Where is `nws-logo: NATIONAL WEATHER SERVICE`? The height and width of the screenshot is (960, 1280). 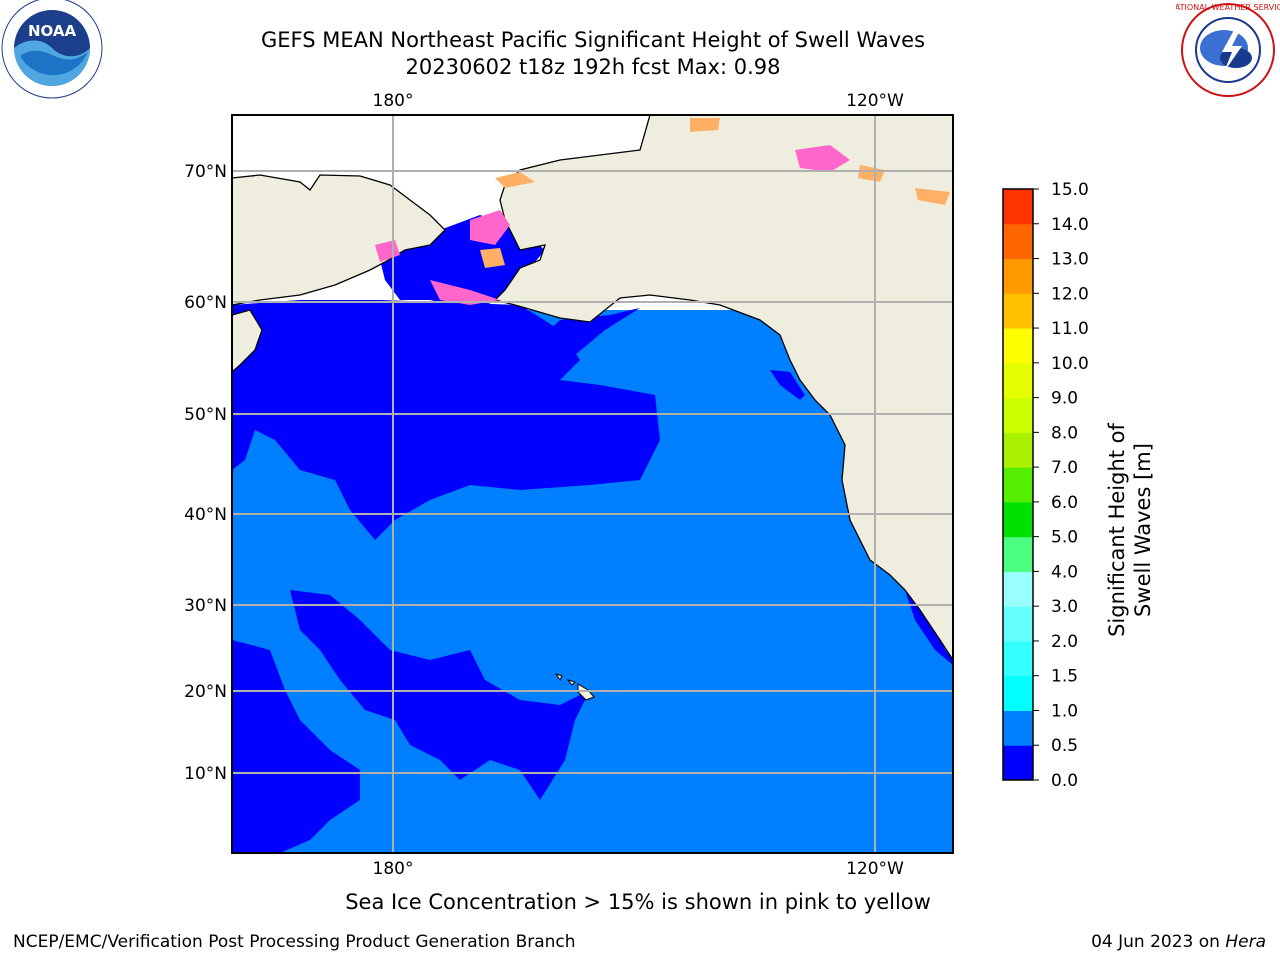
nws-logo: NATIONAL WEATHER SERVICE is located at coordinates (1228, 50).